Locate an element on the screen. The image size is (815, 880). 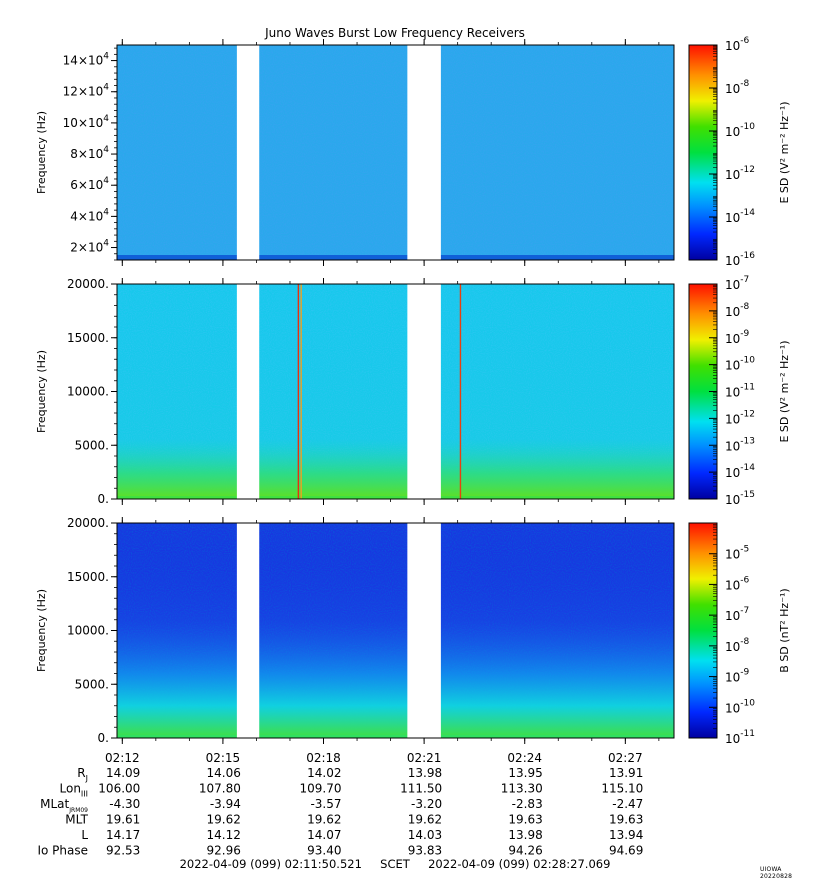
ephemeris-value: -2.47 is located at coordinates (627, 804).